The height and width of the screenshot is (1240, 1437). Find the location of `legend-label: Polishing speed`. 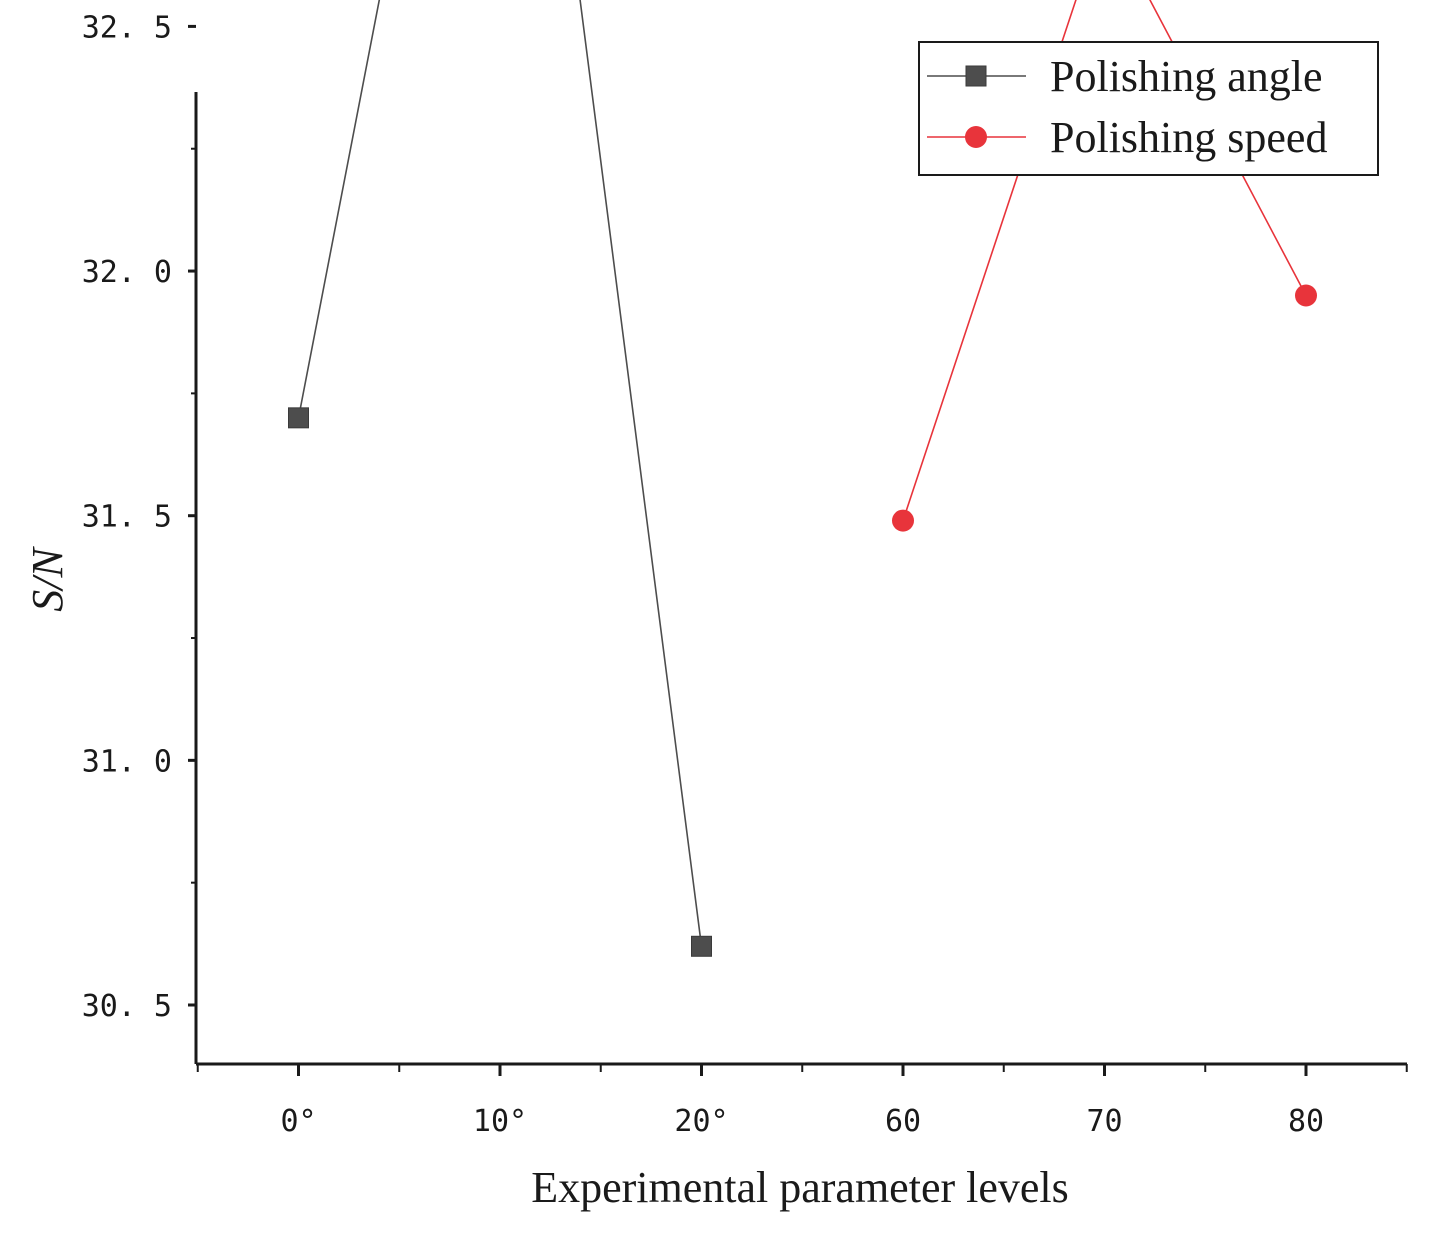

legend-label: Polishing speed is located at coordinates (1188, 137).